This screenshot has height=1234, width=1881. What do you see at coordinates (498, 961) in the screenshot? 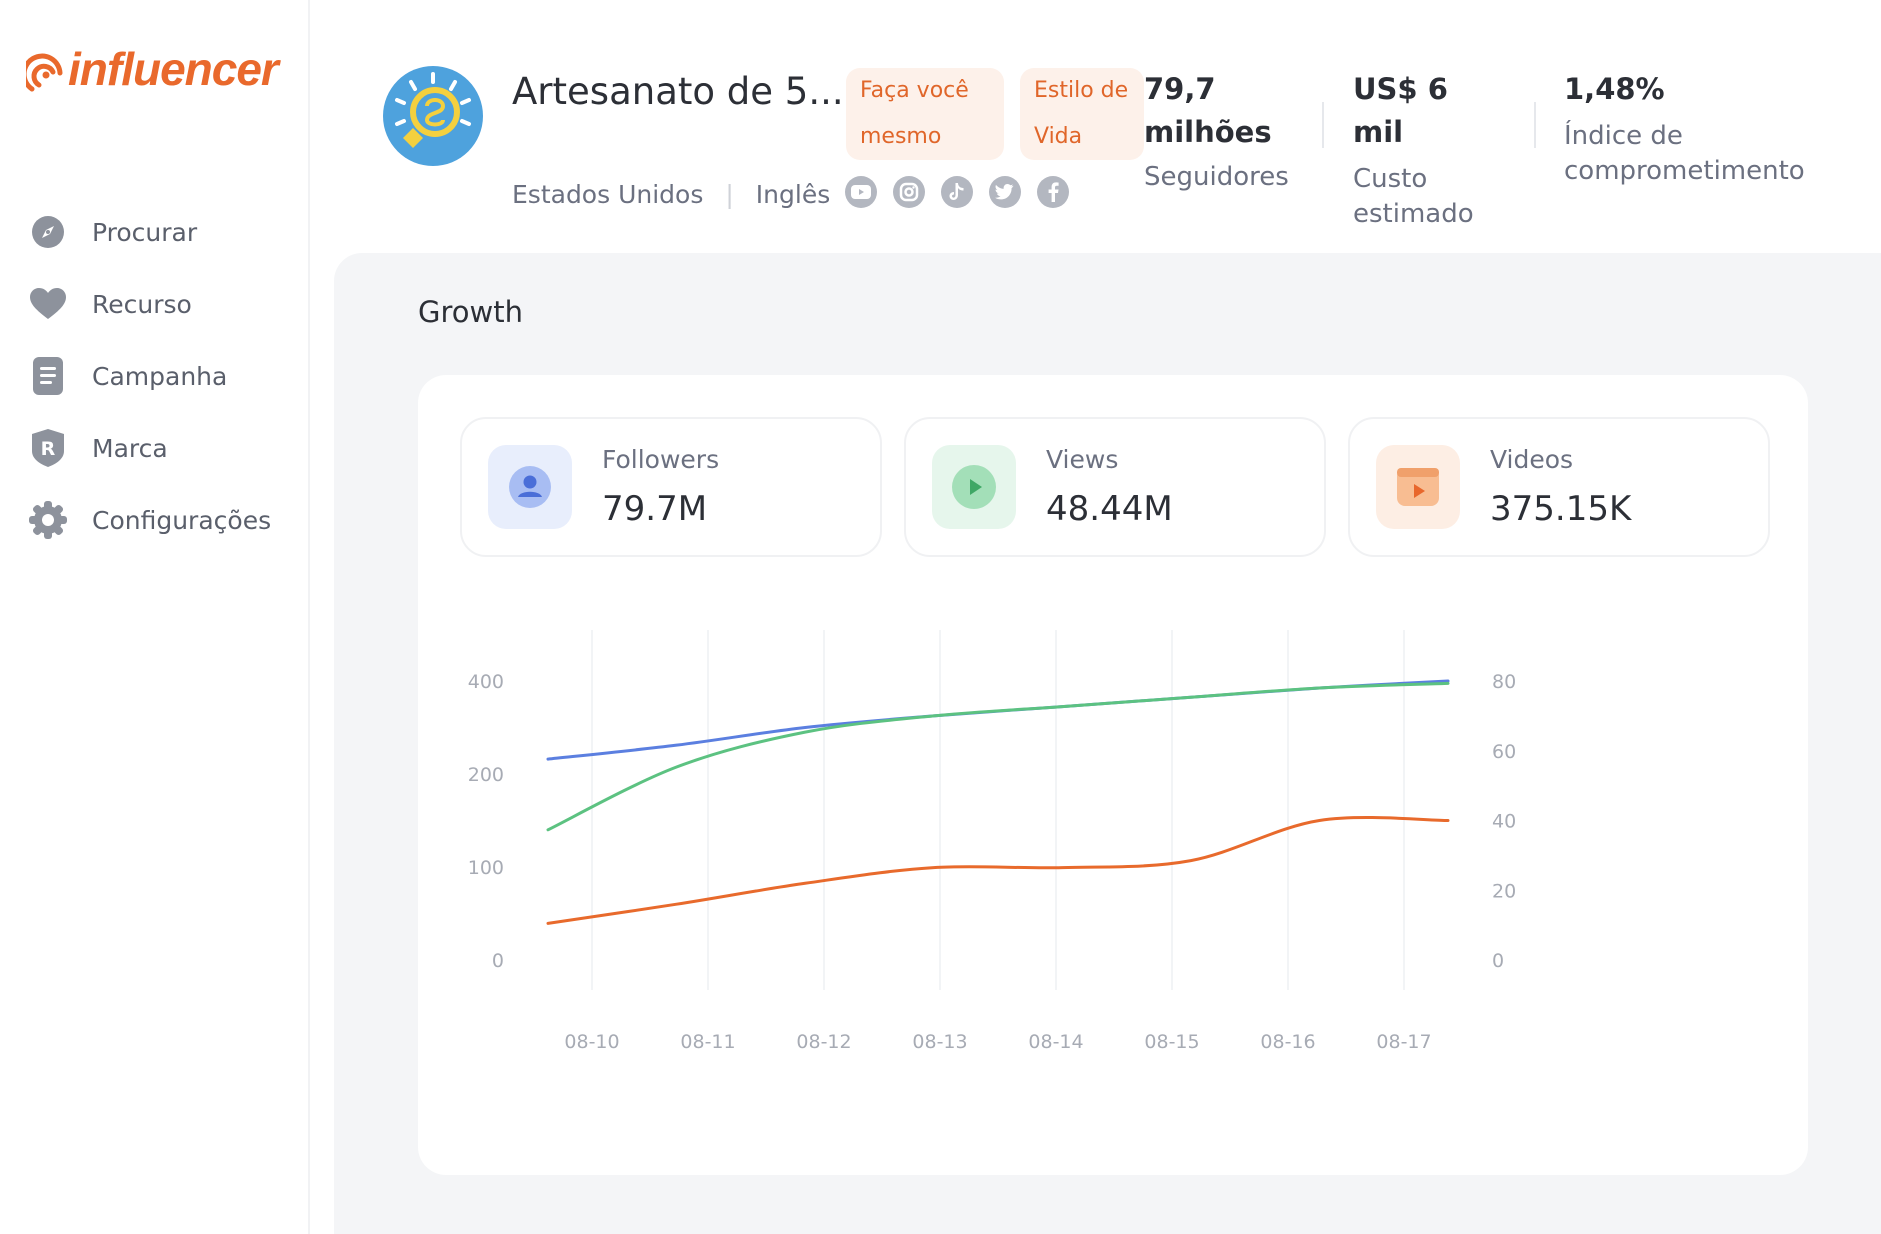
I see `y-left-tick-label: 0` at bounding box center [498, 961].